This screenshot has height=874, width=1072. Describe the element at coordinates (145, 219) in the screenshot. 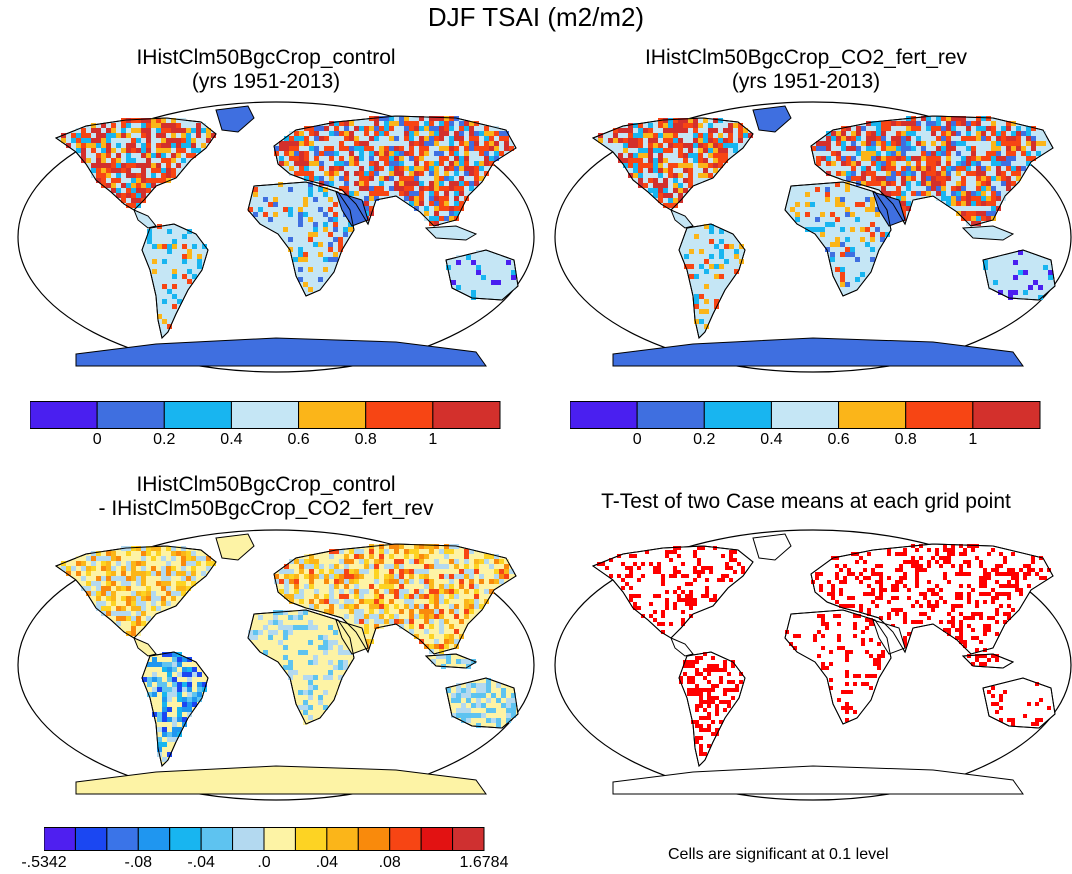

I see `landmass-central-america` at that location.